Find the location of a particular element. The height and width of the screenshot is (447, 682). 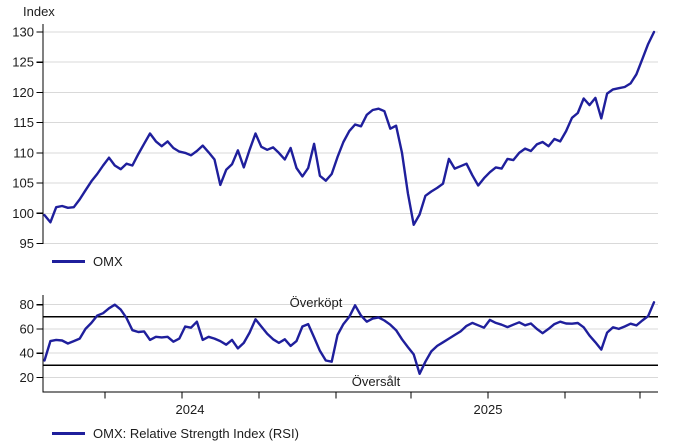

rsi-y-tick-label: 40 is located at coordinates (27, 353).